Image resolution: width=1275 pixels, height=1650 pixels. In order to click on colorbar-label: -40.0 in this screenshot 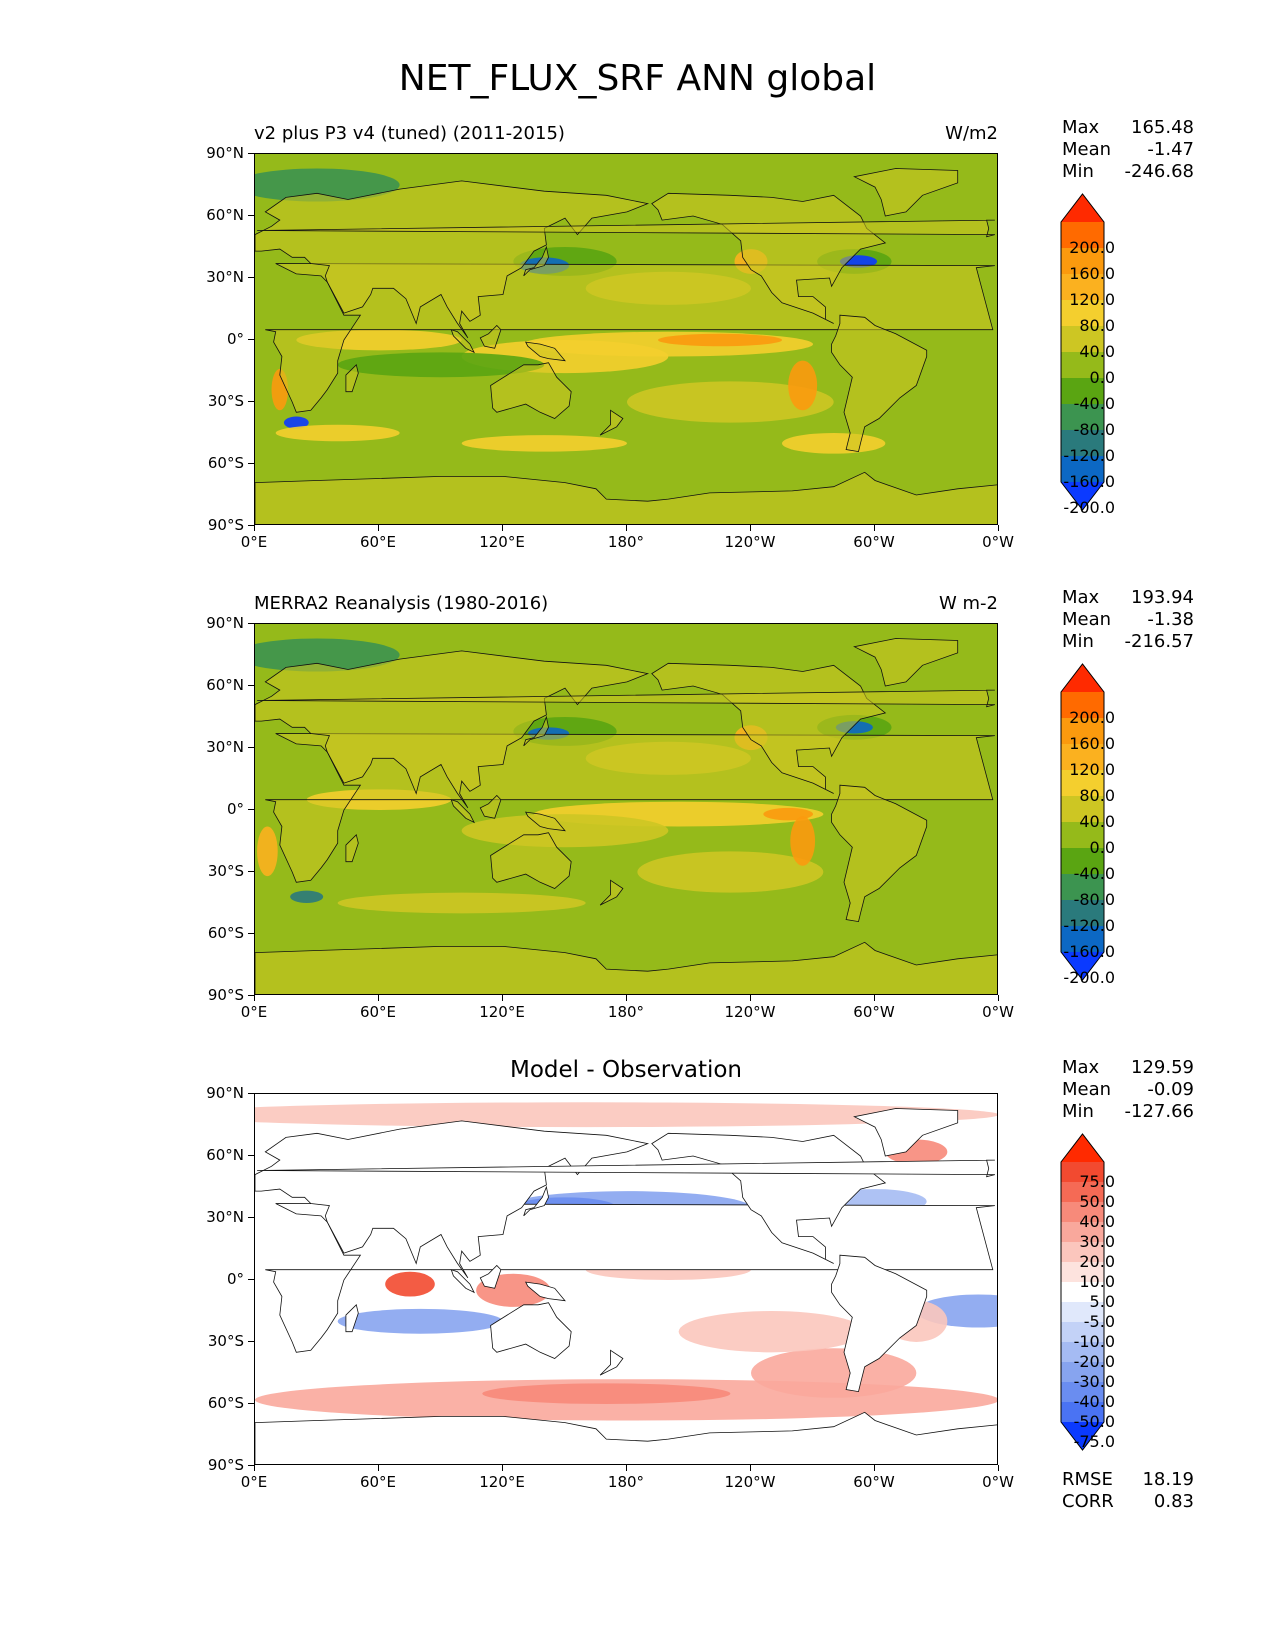, I will do `click(1094, 1401)`.